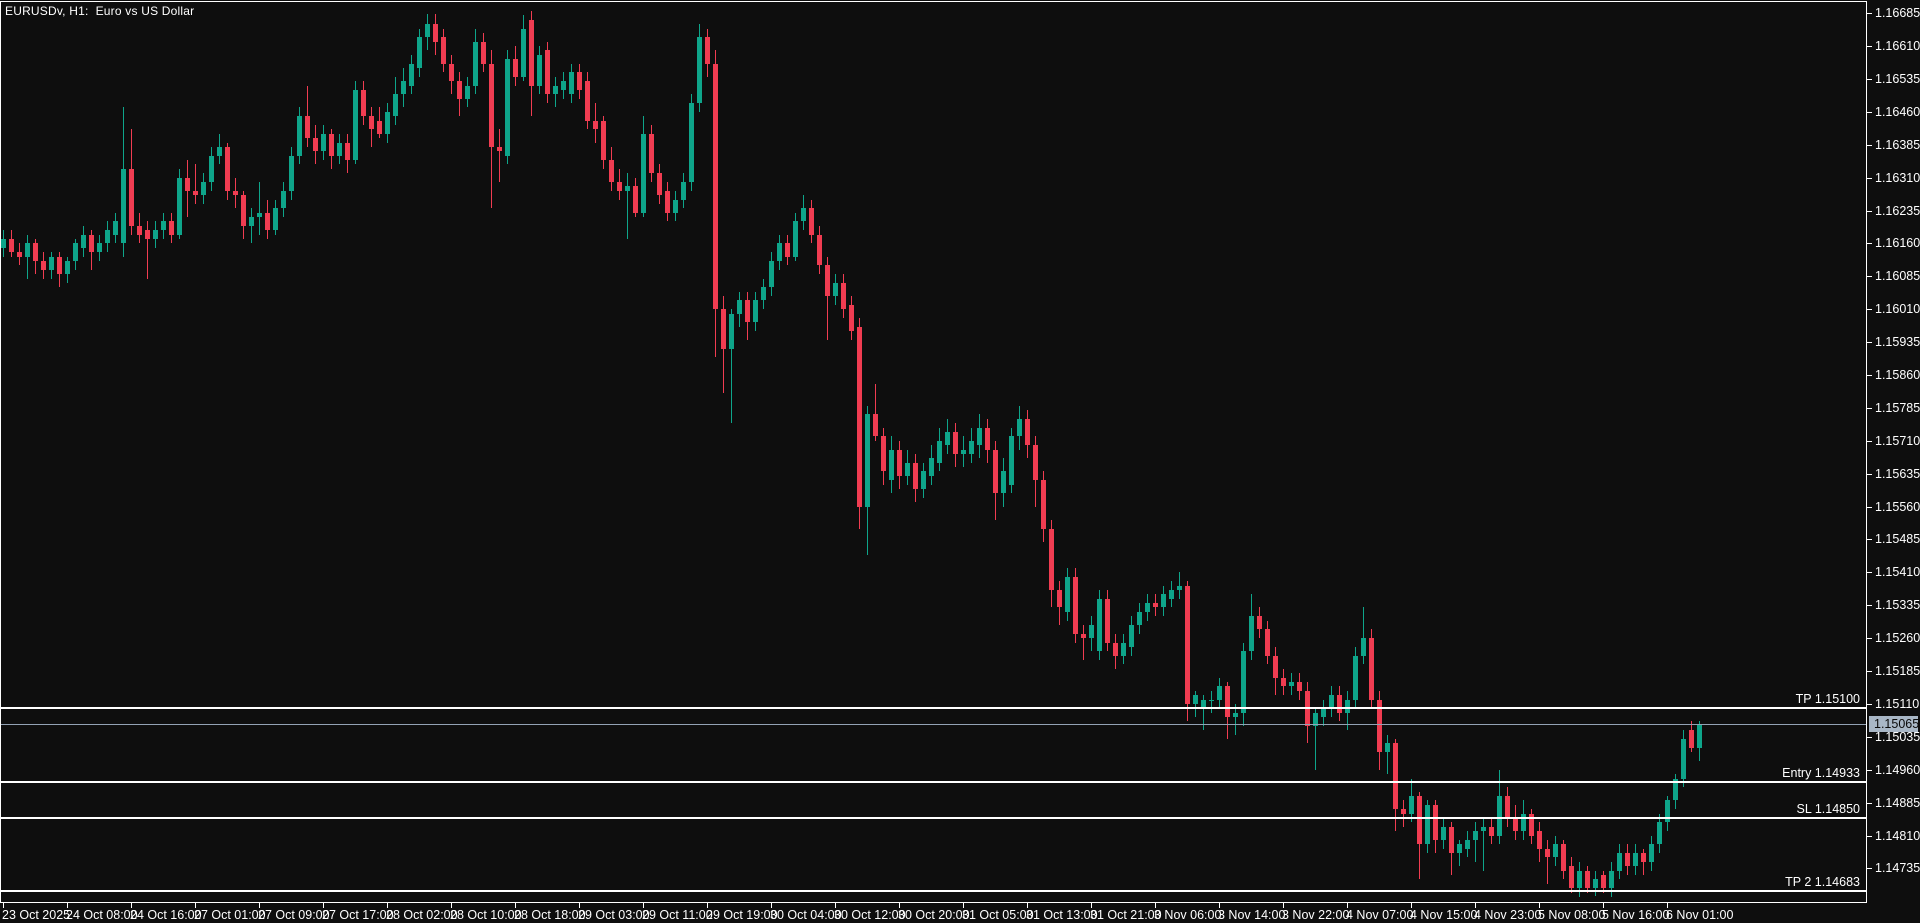  Describe the element at coordinates (1897, 178) in the screenshot. I see `price-tick-label: 1.16310` at that location.